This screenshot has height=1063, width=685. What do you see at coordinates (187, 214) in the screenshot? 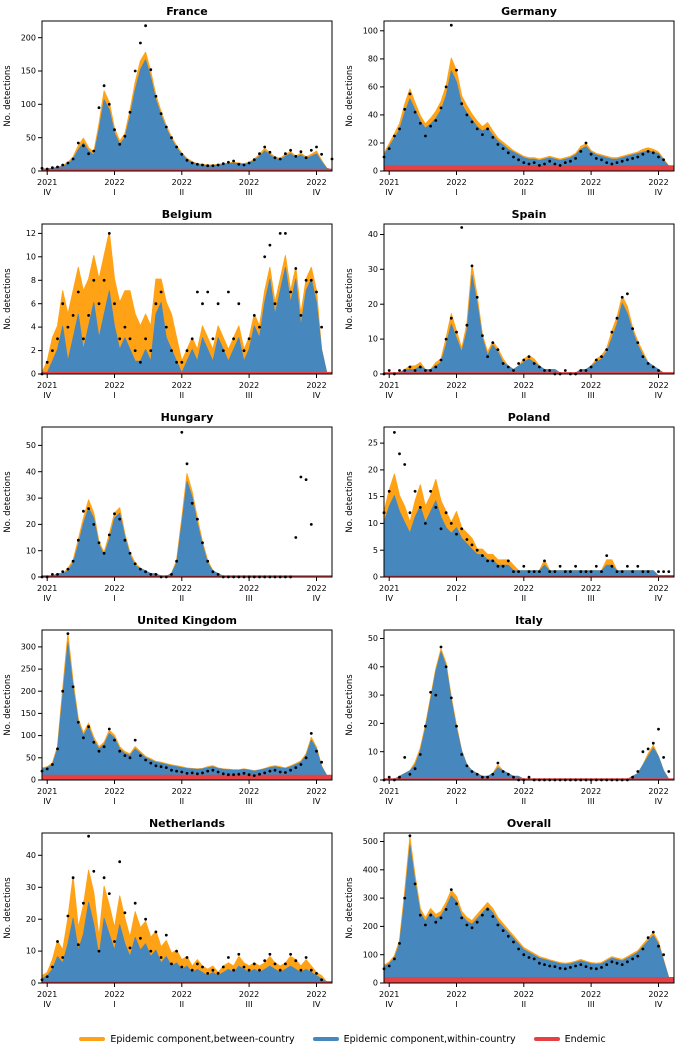
I see `panel-title: Belgium` at bounding box center [187, 214].